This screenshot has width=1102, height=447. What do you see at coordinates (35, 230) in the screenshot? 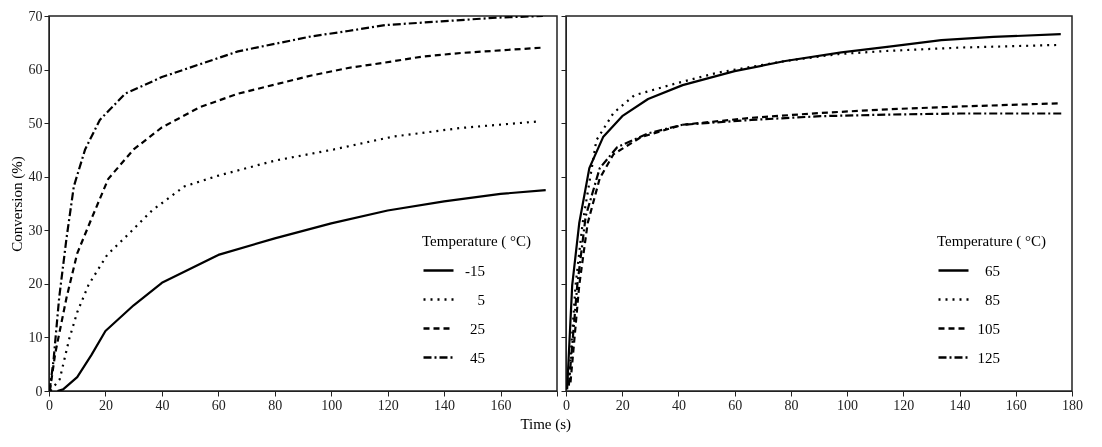
I see `y-tick-label: 30` at bounding box center [35, 230].